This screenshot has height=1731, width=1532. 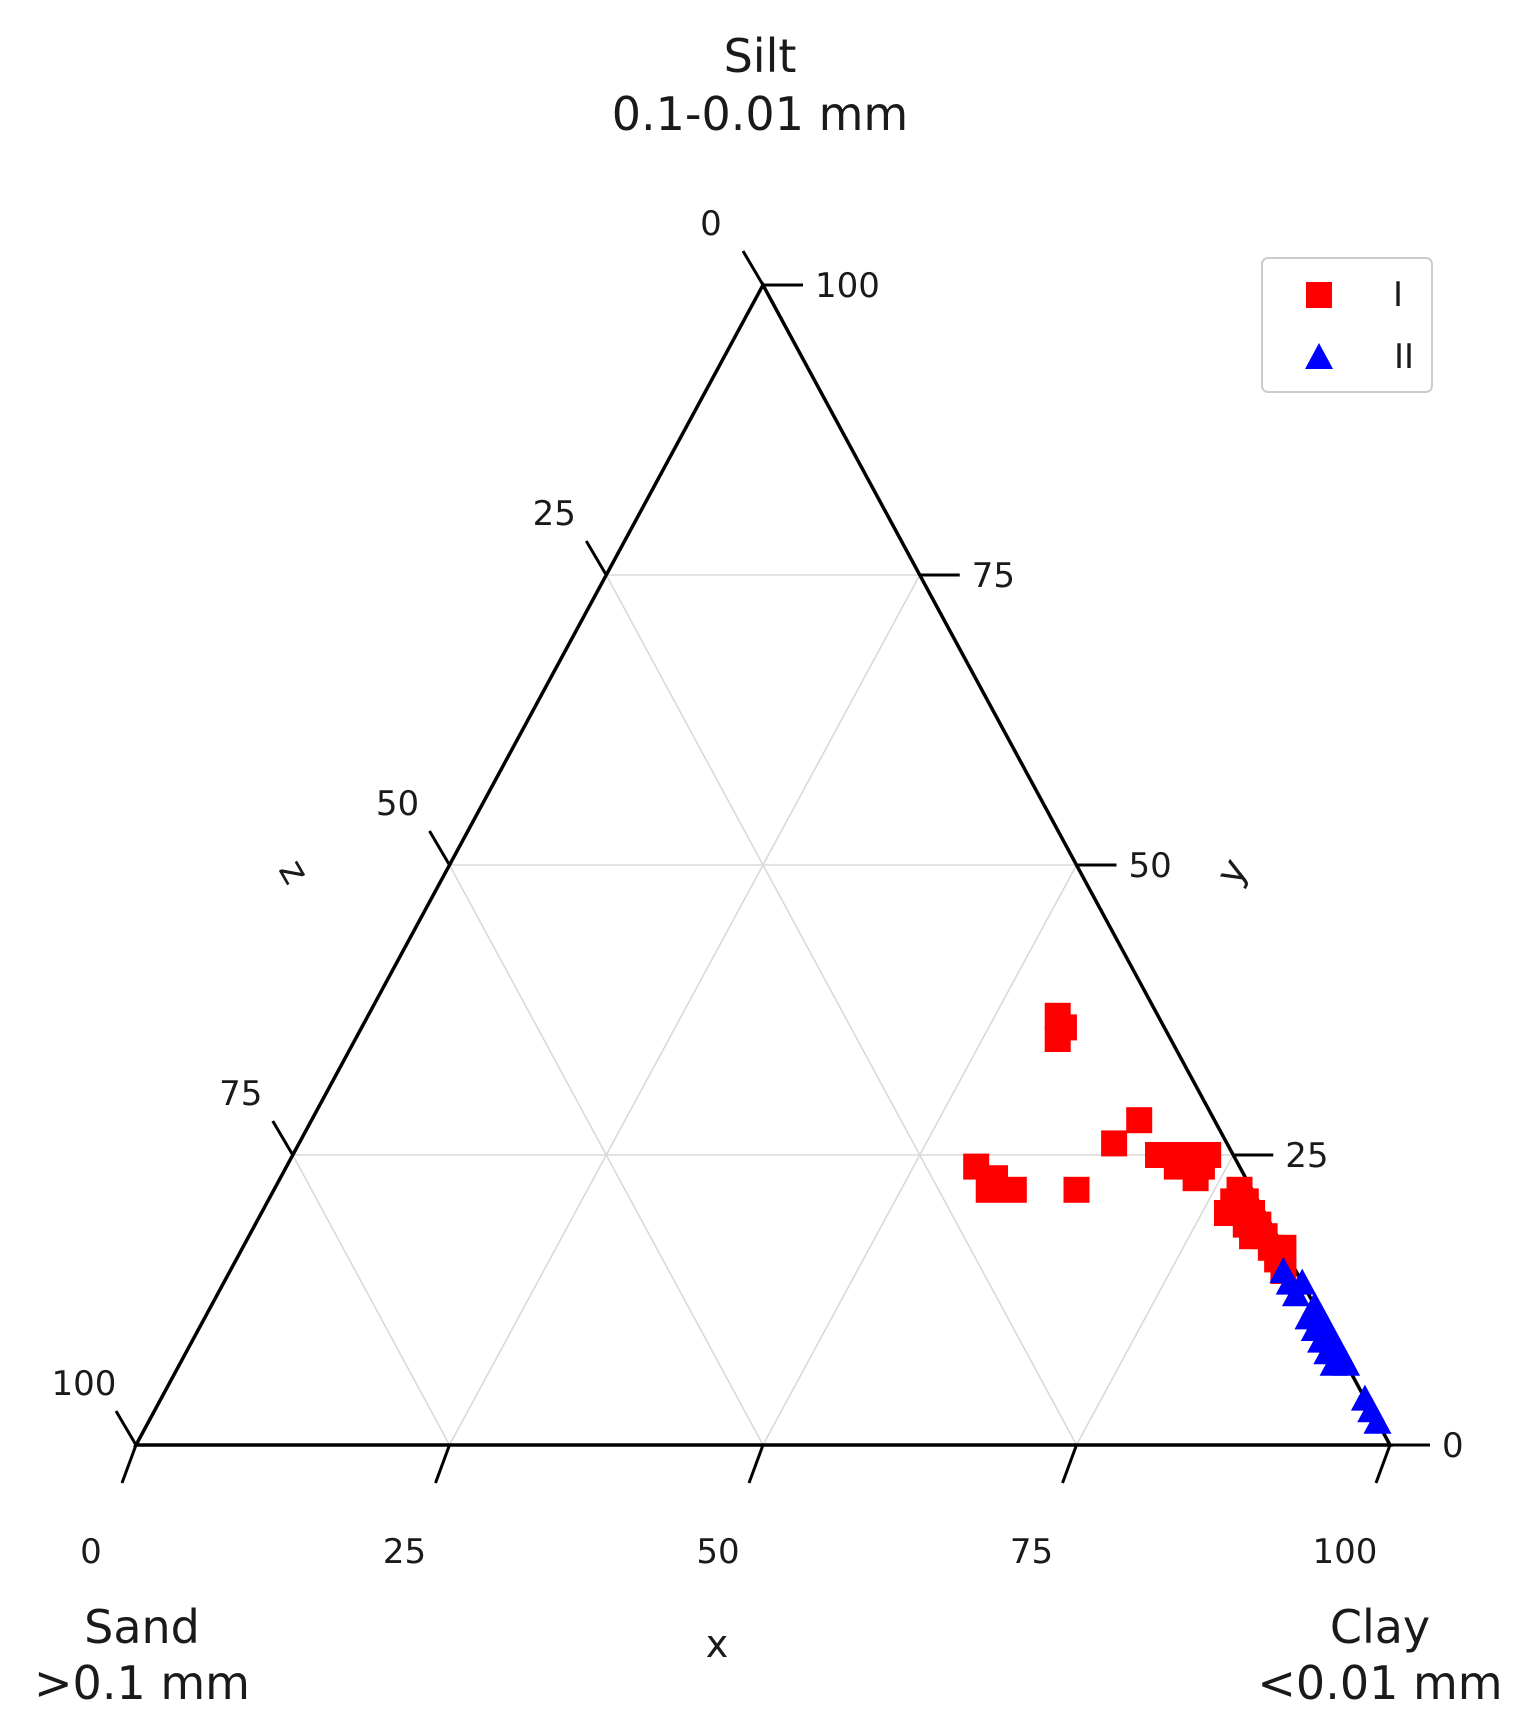 I want to click on corner-top-range: 0.1-0.01 mm, so click(x=760, y=114).